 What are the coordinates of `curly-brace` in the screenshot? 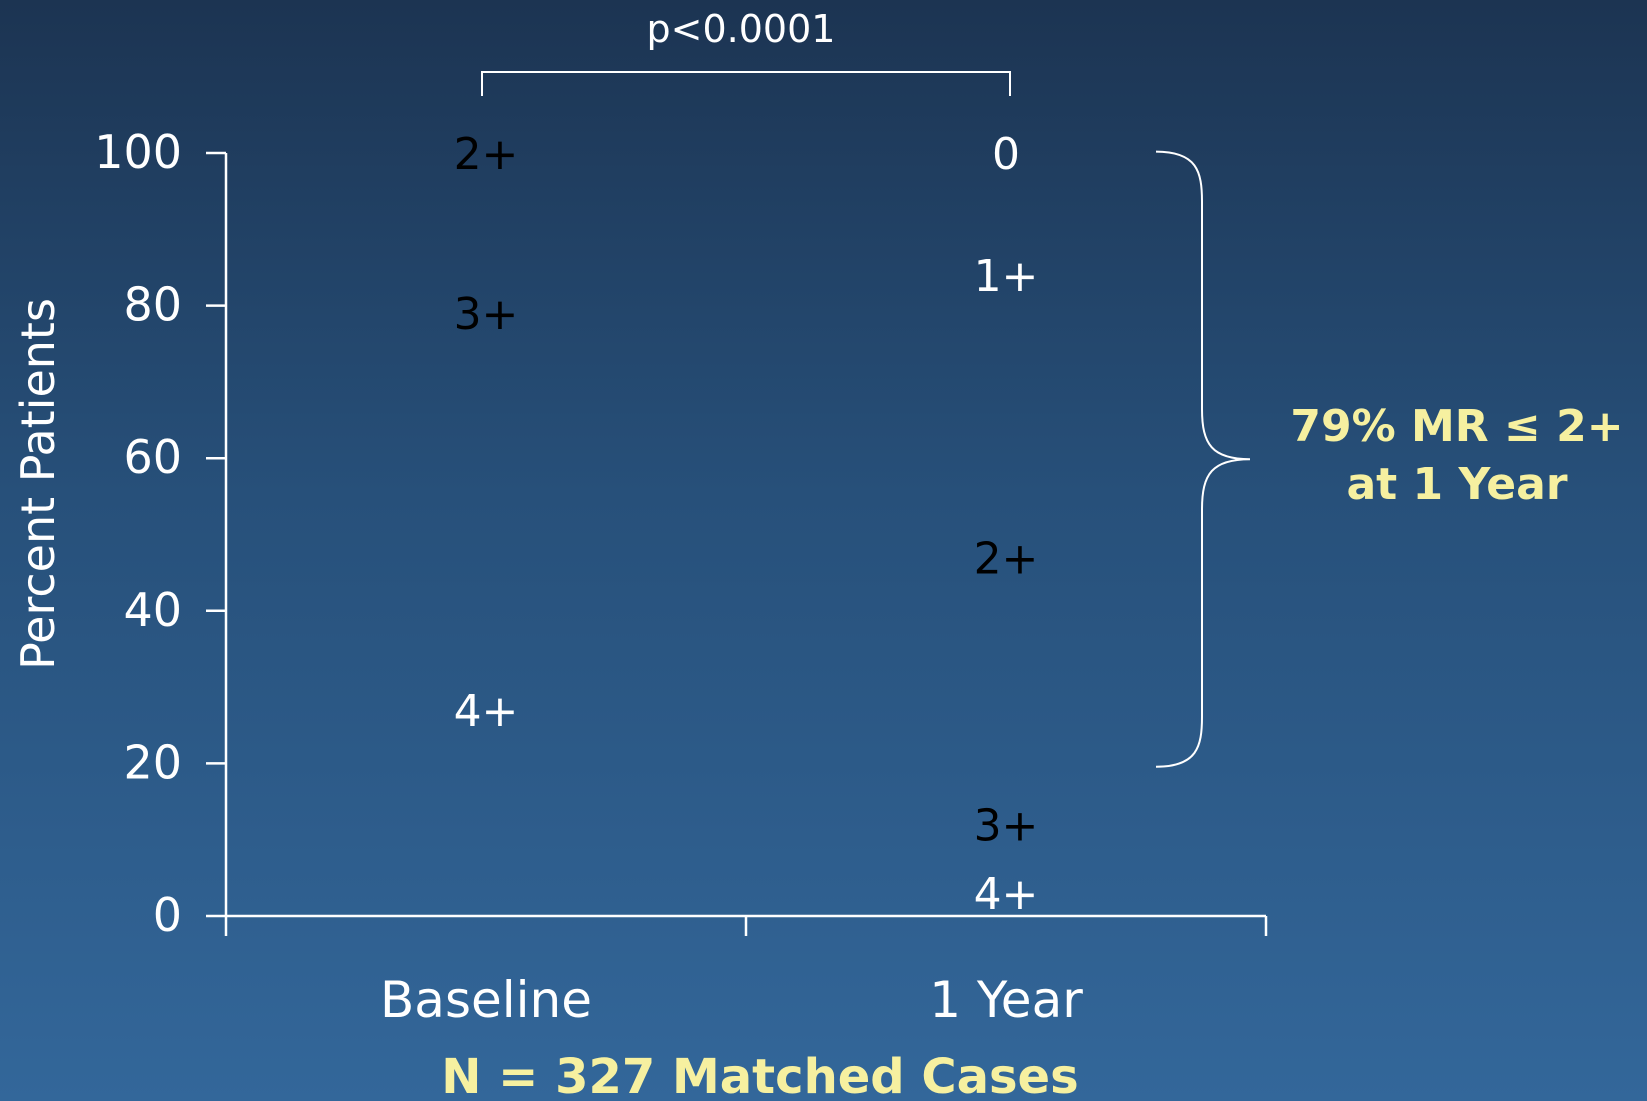 It's located at (1203, 459).